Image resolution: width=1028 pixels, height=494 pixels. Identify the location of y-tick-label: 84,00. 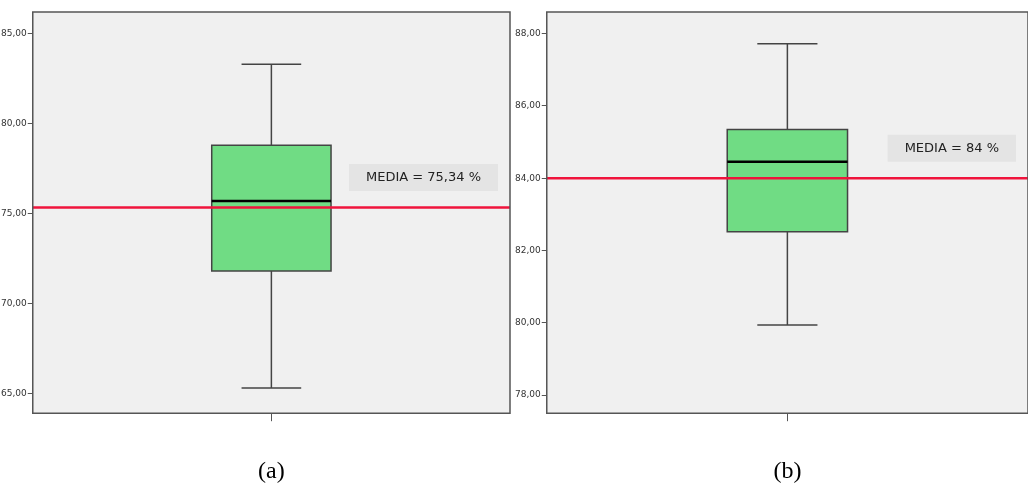
(528, 177).